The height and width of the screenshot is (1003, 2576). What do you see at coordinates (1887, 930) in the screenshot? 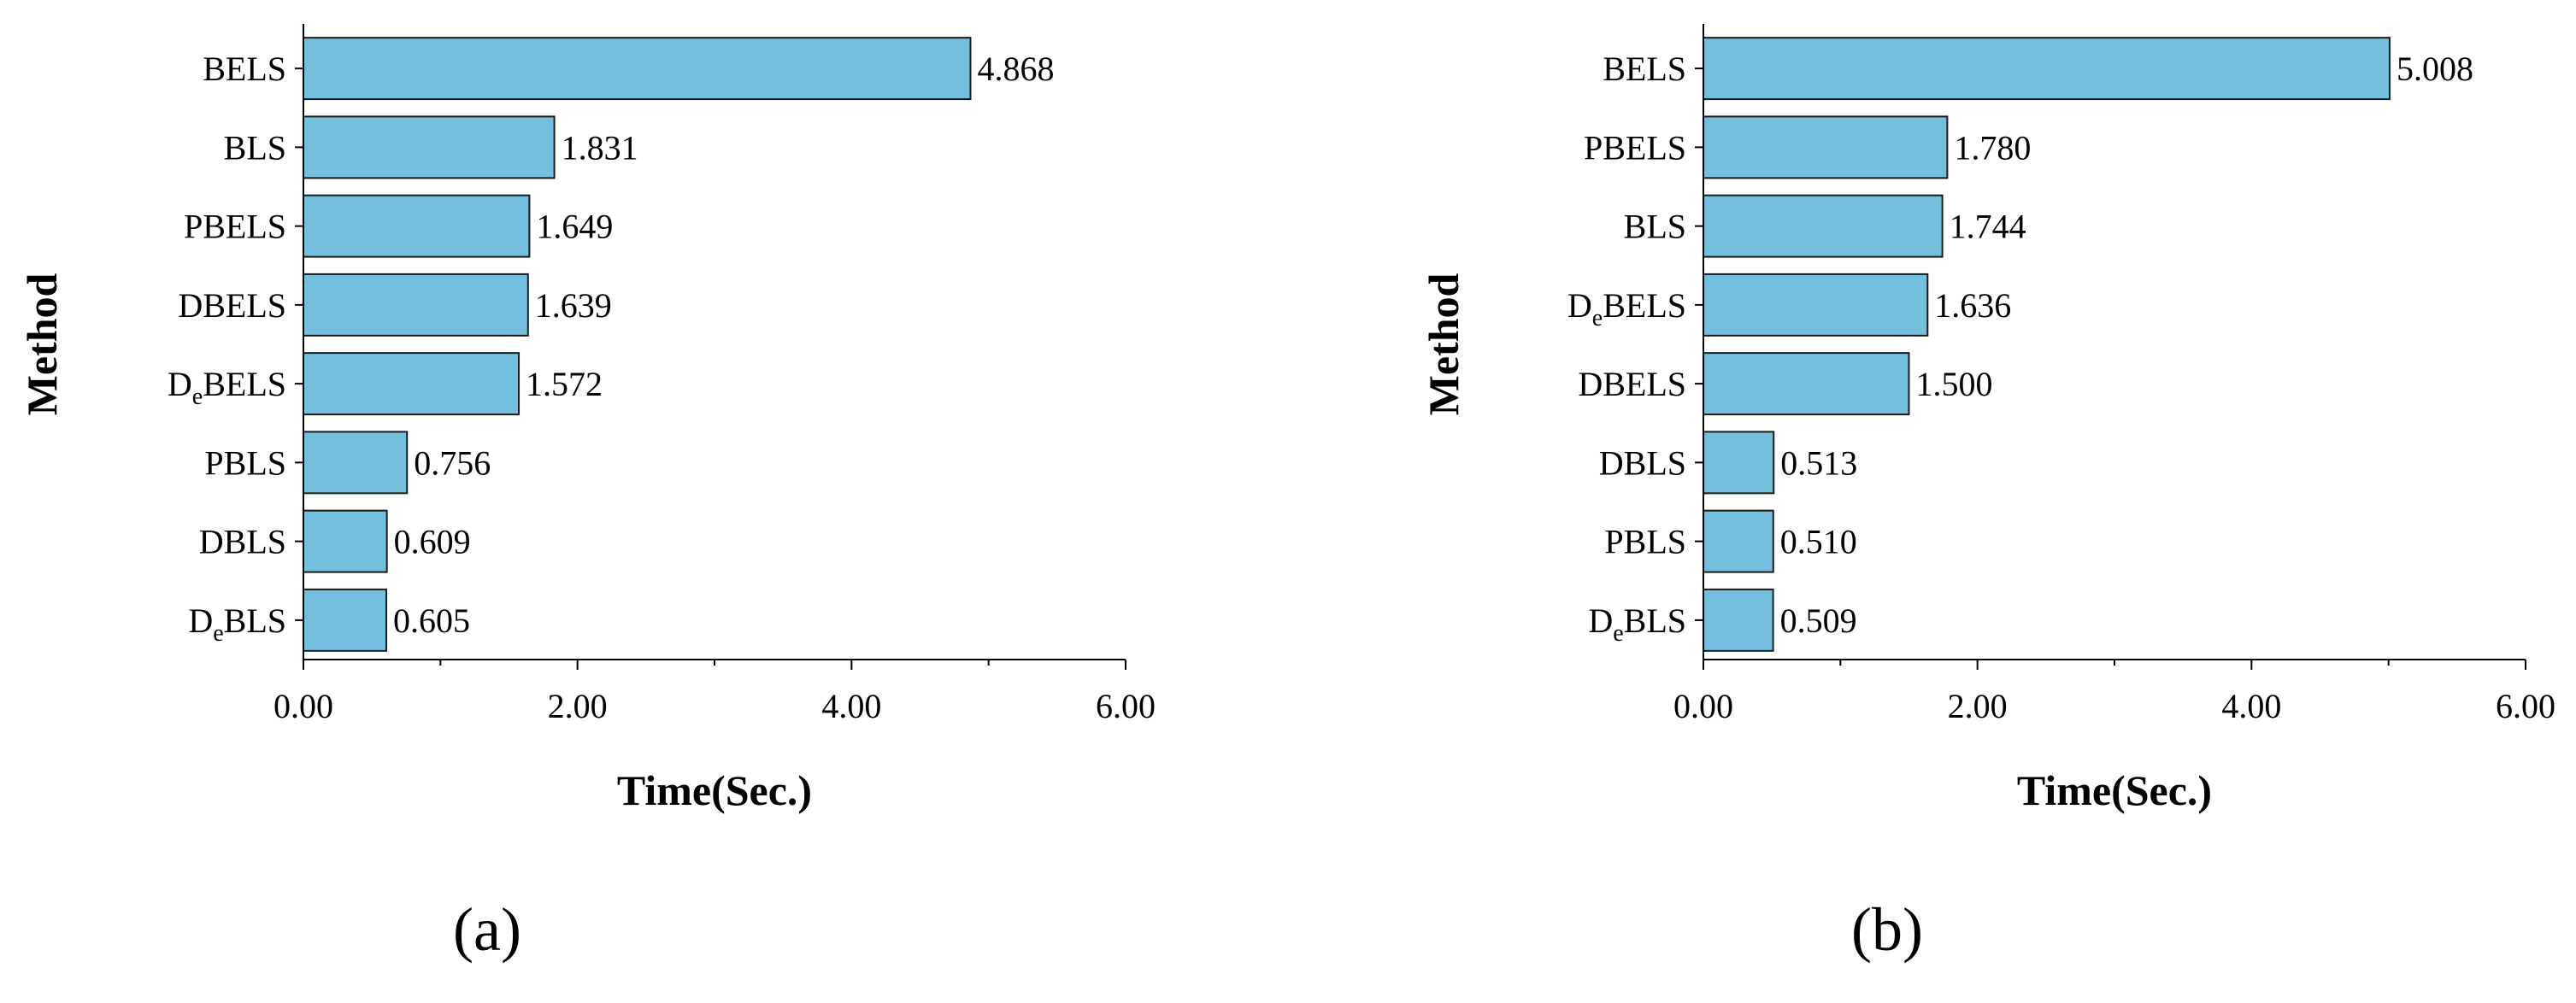
I see `panel-label: (b)` at bounding box center [1887, 930].